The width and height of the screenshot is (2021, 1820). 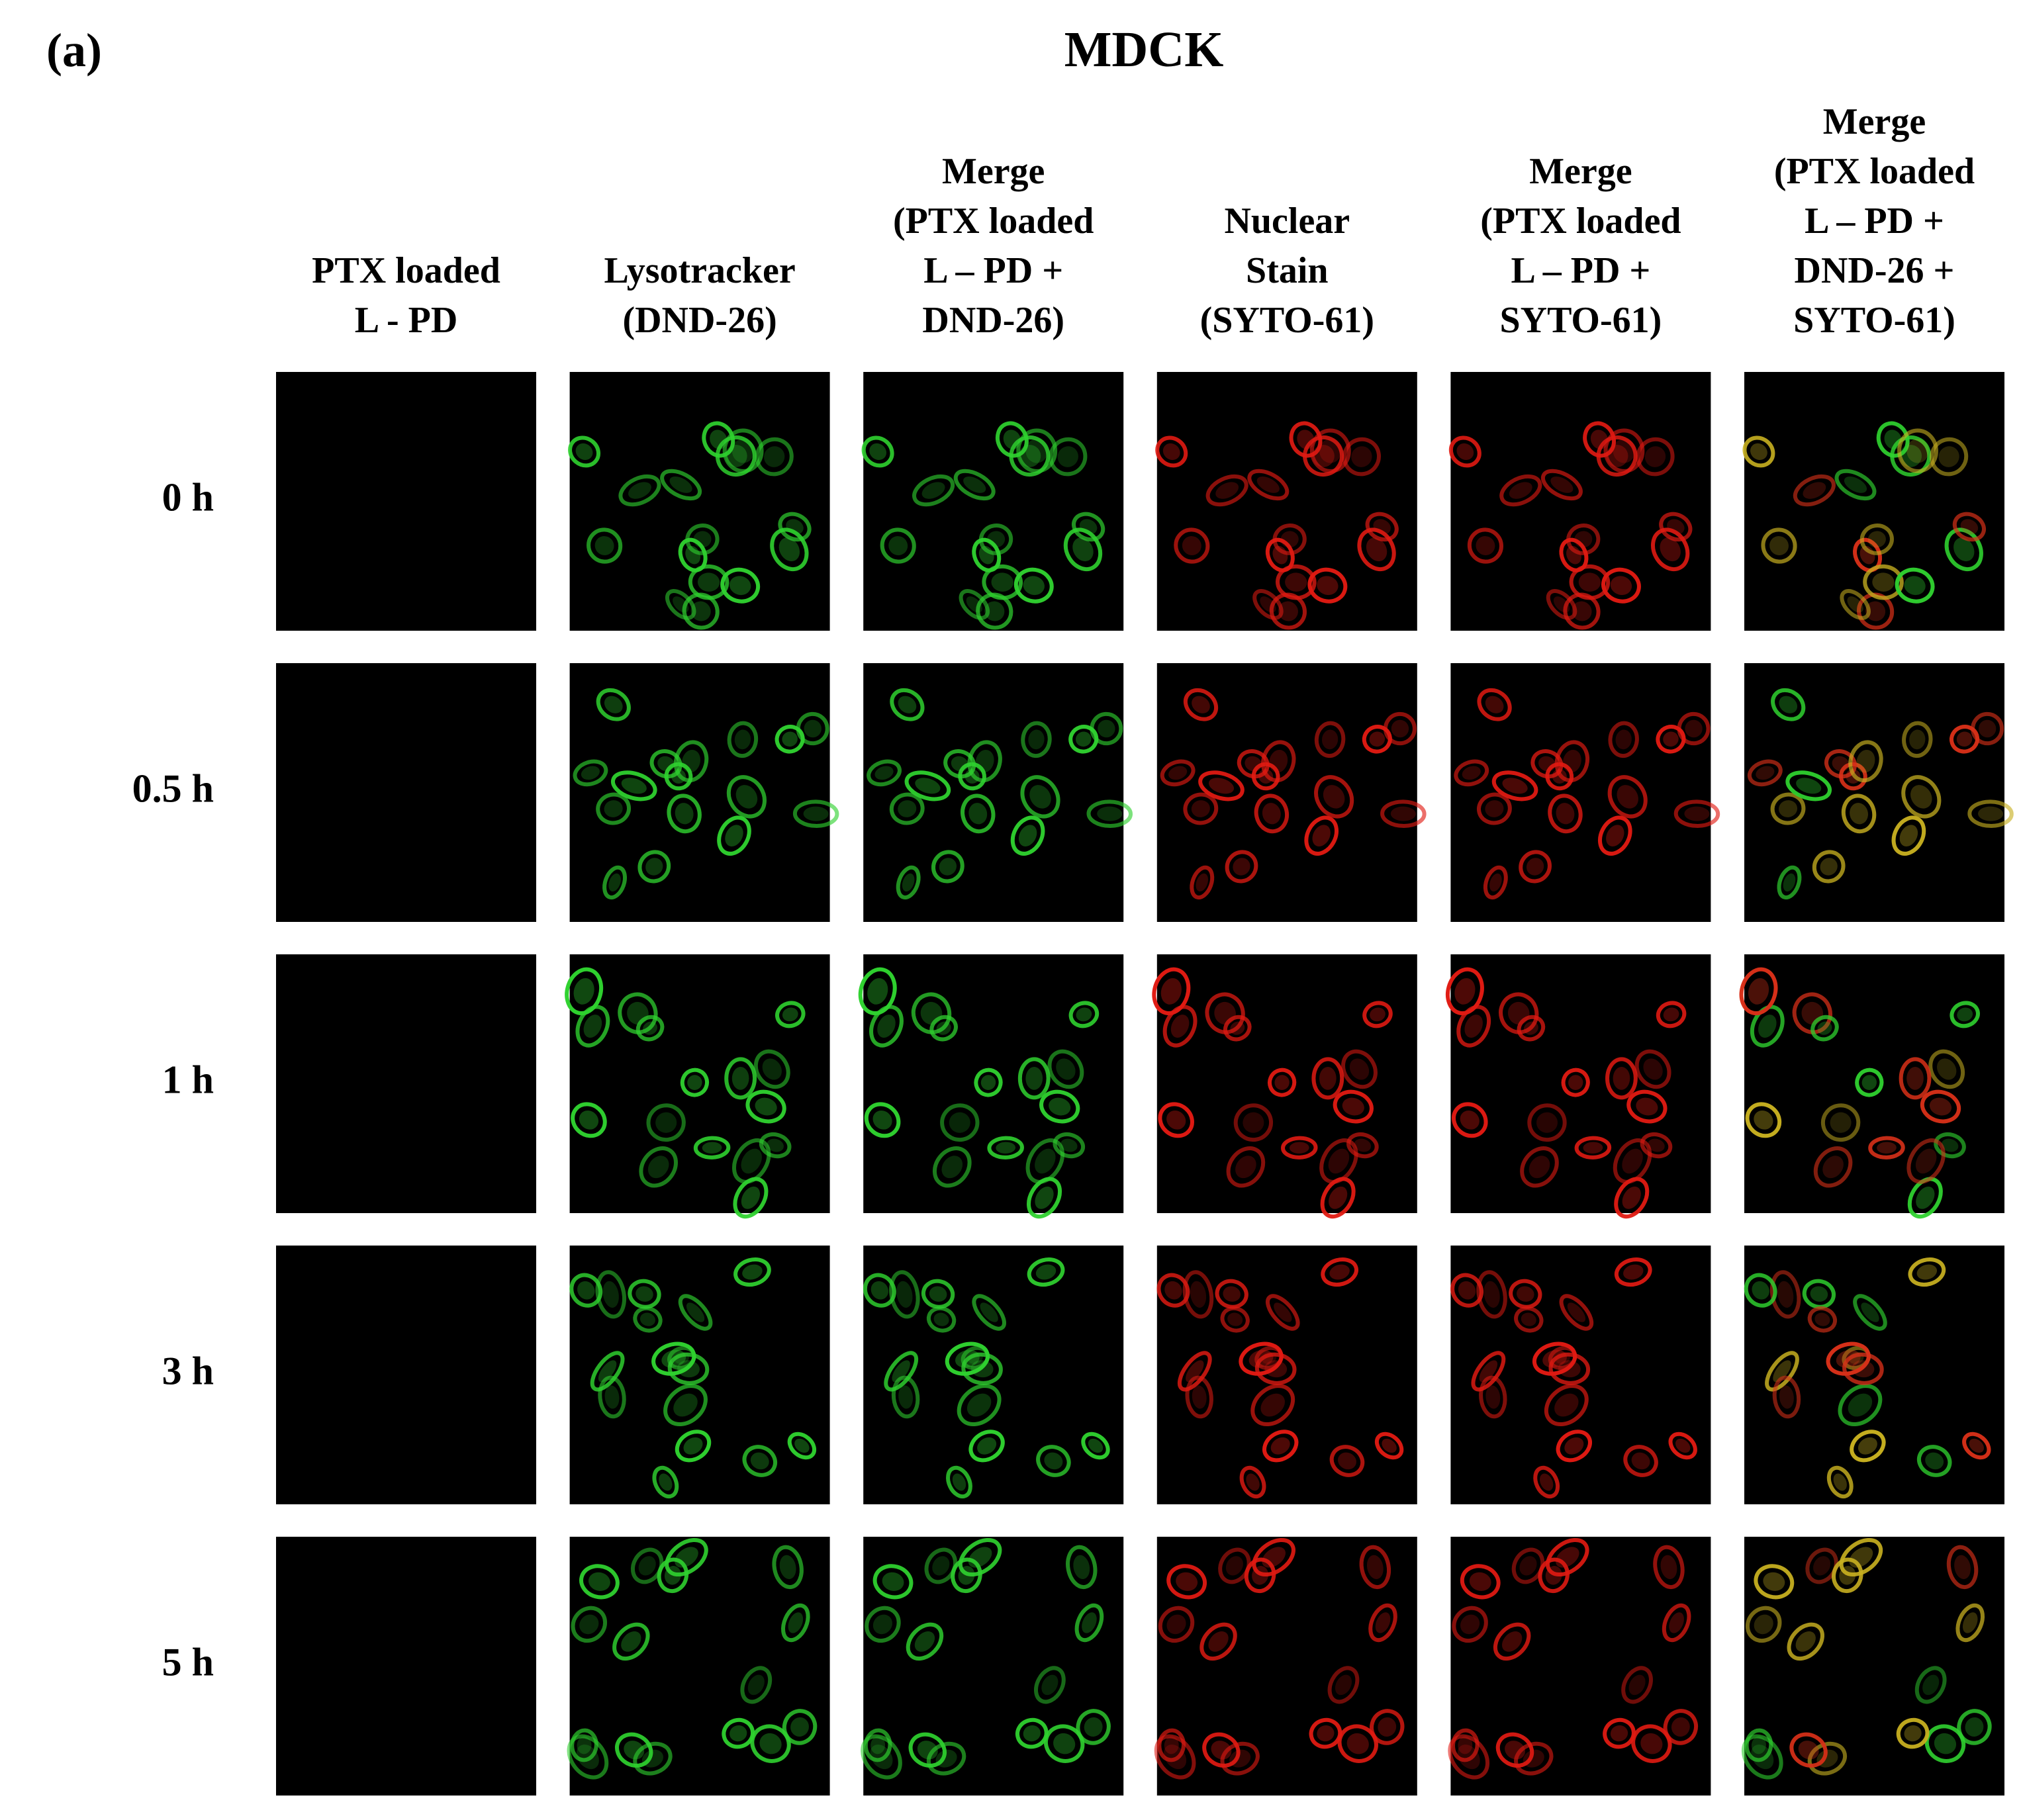 What do you see at coordinates (1287, 270) in the screenshot?
I see `column-header: Stain` at bounding box center [1287, 270].